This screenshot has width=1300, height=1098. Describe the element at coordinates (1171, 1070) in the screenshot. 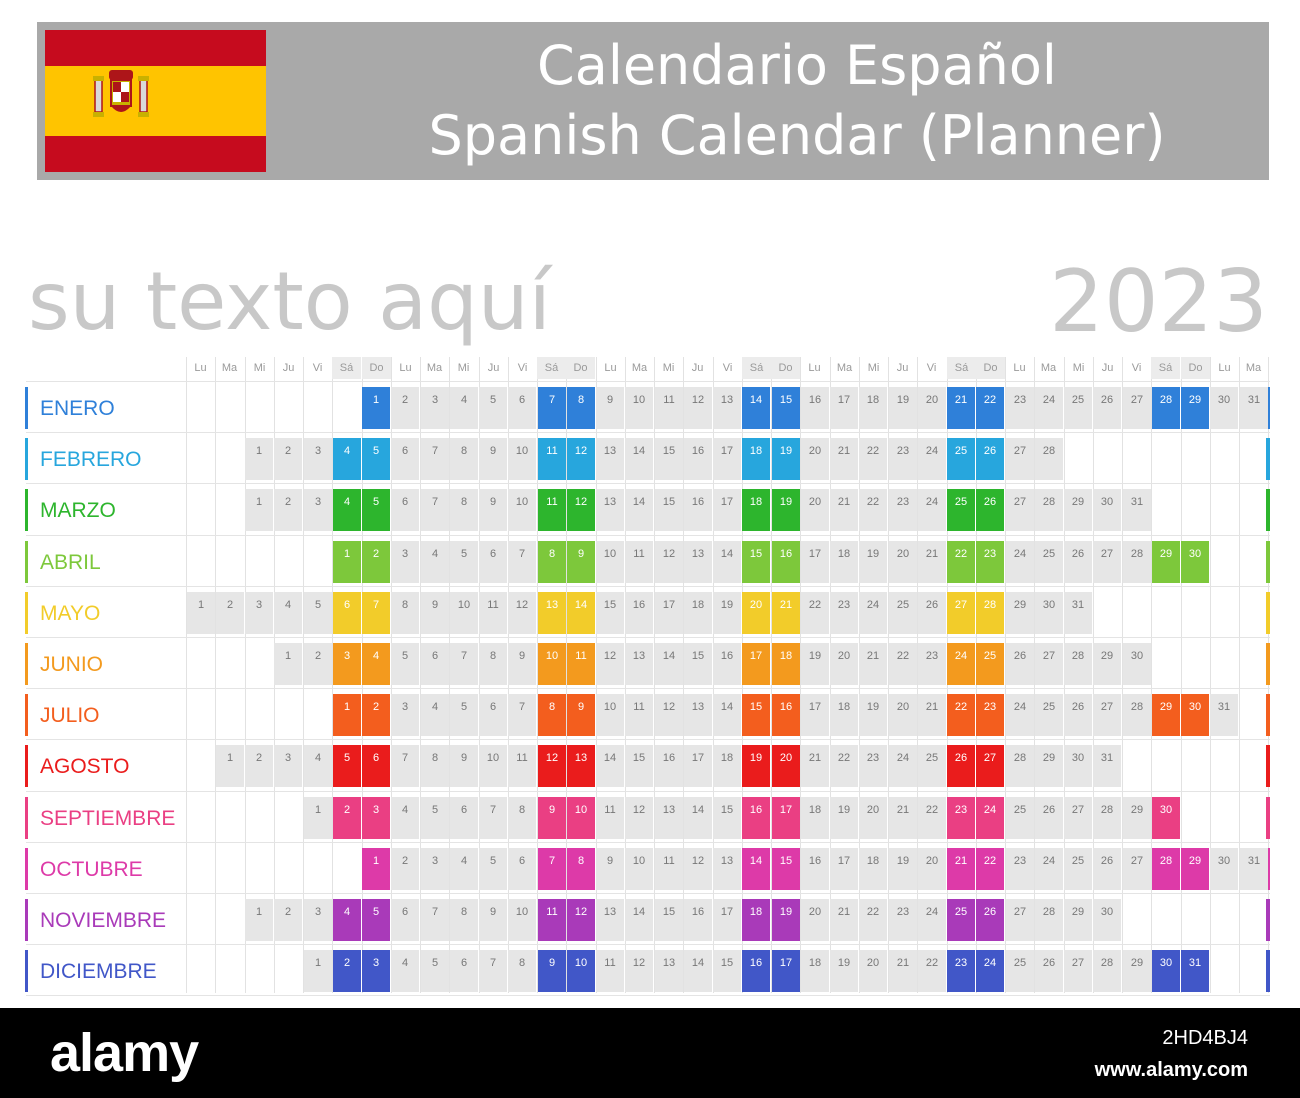

I see `watermark-url: www.alamy.com` at that location.